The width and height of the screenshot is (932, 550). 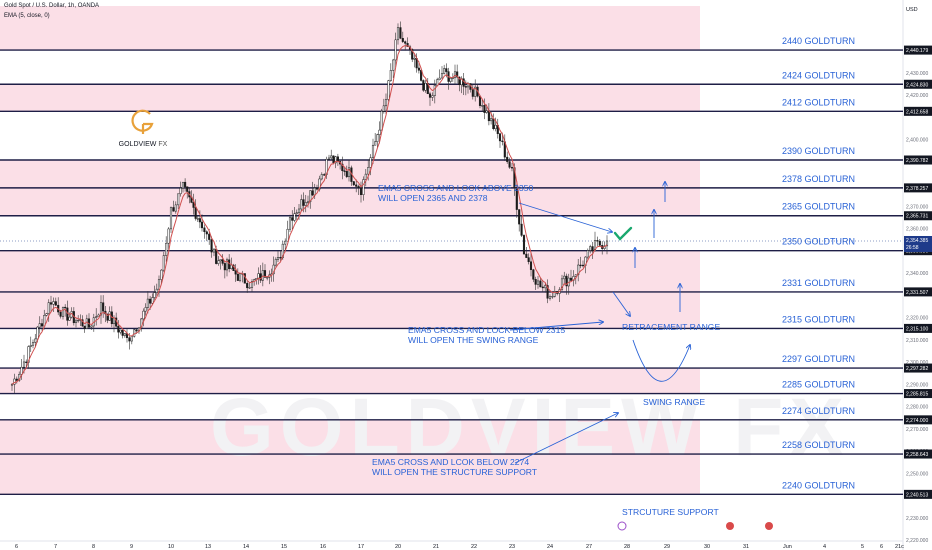 What do you see at coordinates (917, 141) in the screenshot?
I see `y-tick-label: 2,400.000` at bounding box center [917, 141].